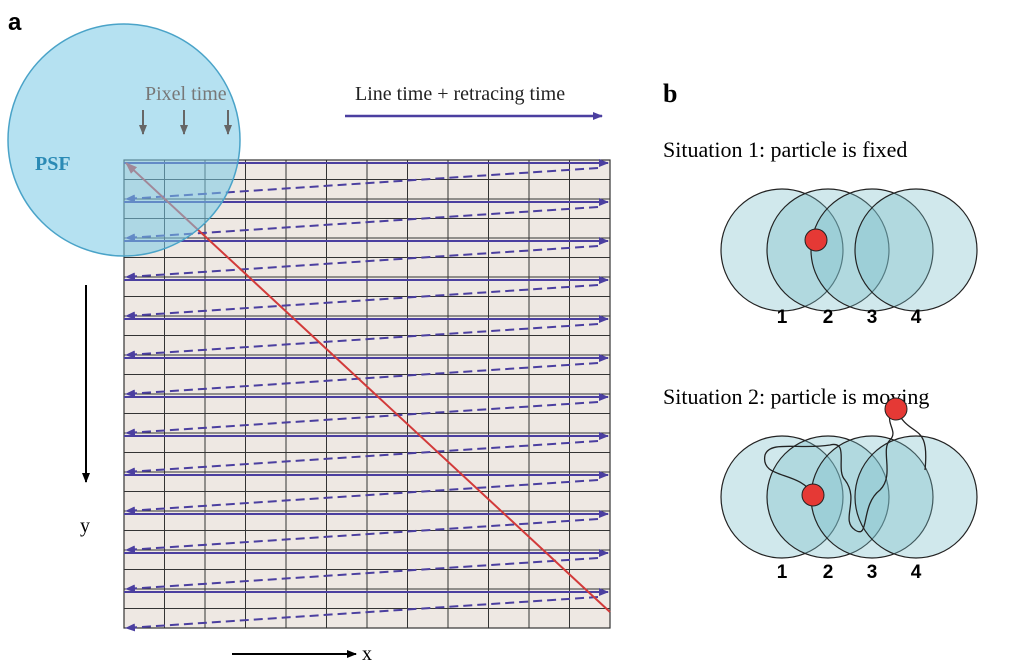  What do you see at coordinates (367, 651) in the screenshot?
I see `x-label: x` at bounding box center [367, 651].